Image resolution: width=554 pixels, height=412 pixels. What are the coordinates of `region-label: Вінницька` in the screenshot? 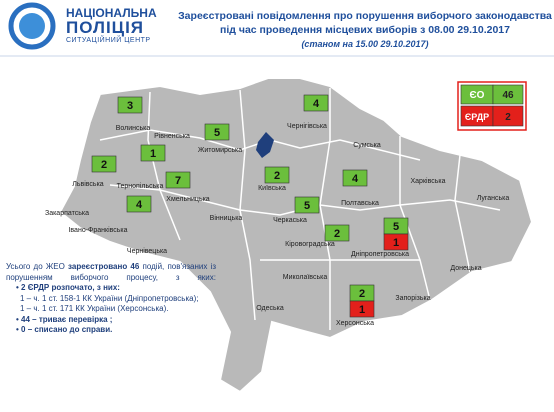 It's located at (226, 218).